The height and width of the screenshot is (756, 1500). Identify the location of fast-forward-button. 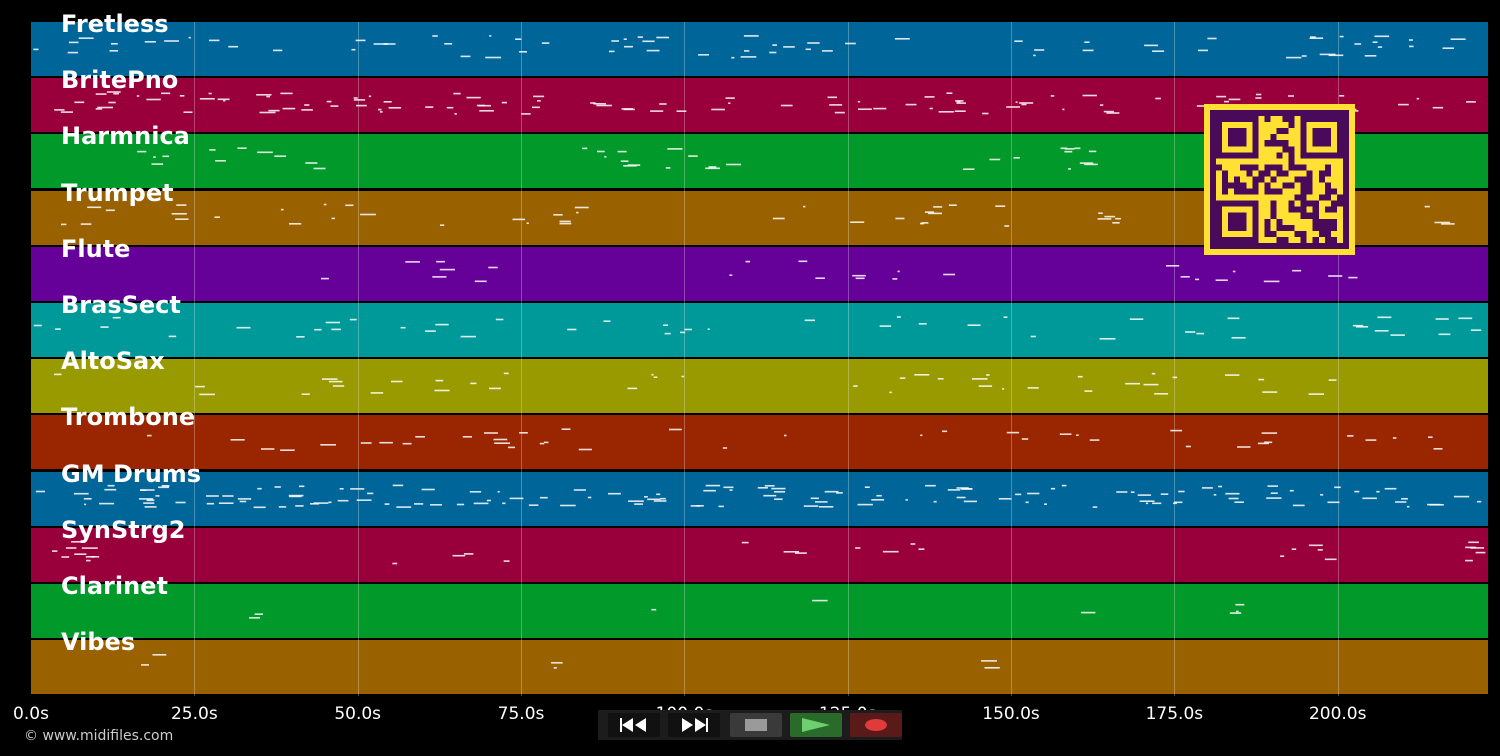
(694, 725).